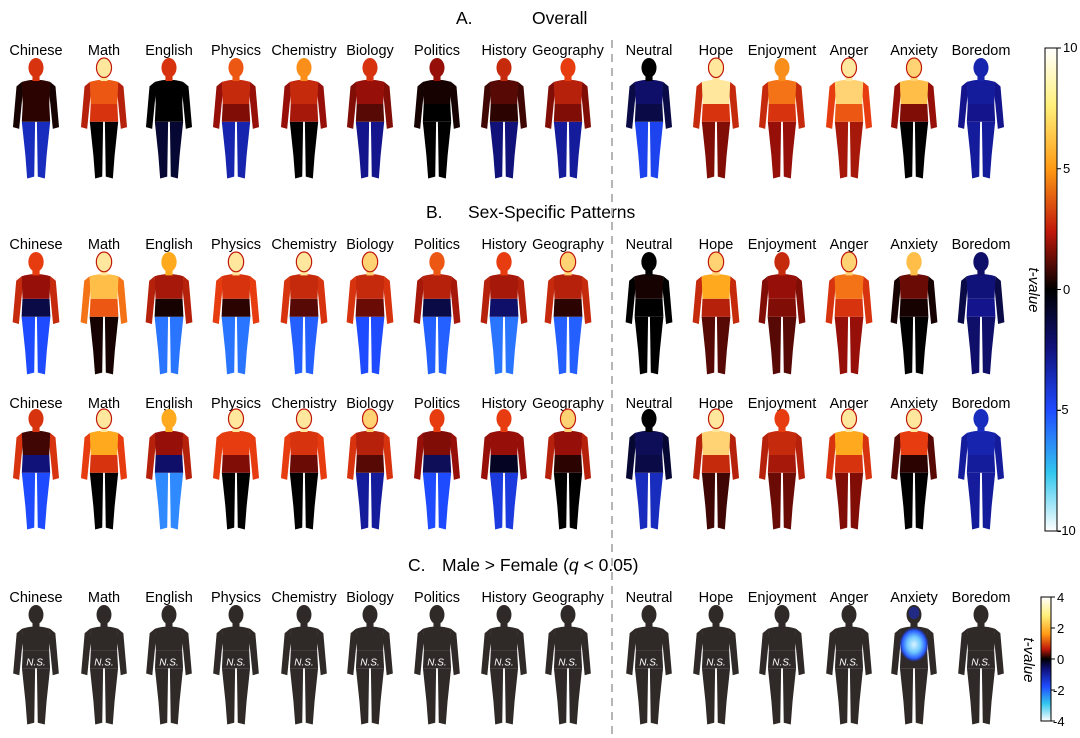  What do you see at coordinates (437, 404) in the screenshot?
I see `column-label: Politics` at bounding box center [437, 404].